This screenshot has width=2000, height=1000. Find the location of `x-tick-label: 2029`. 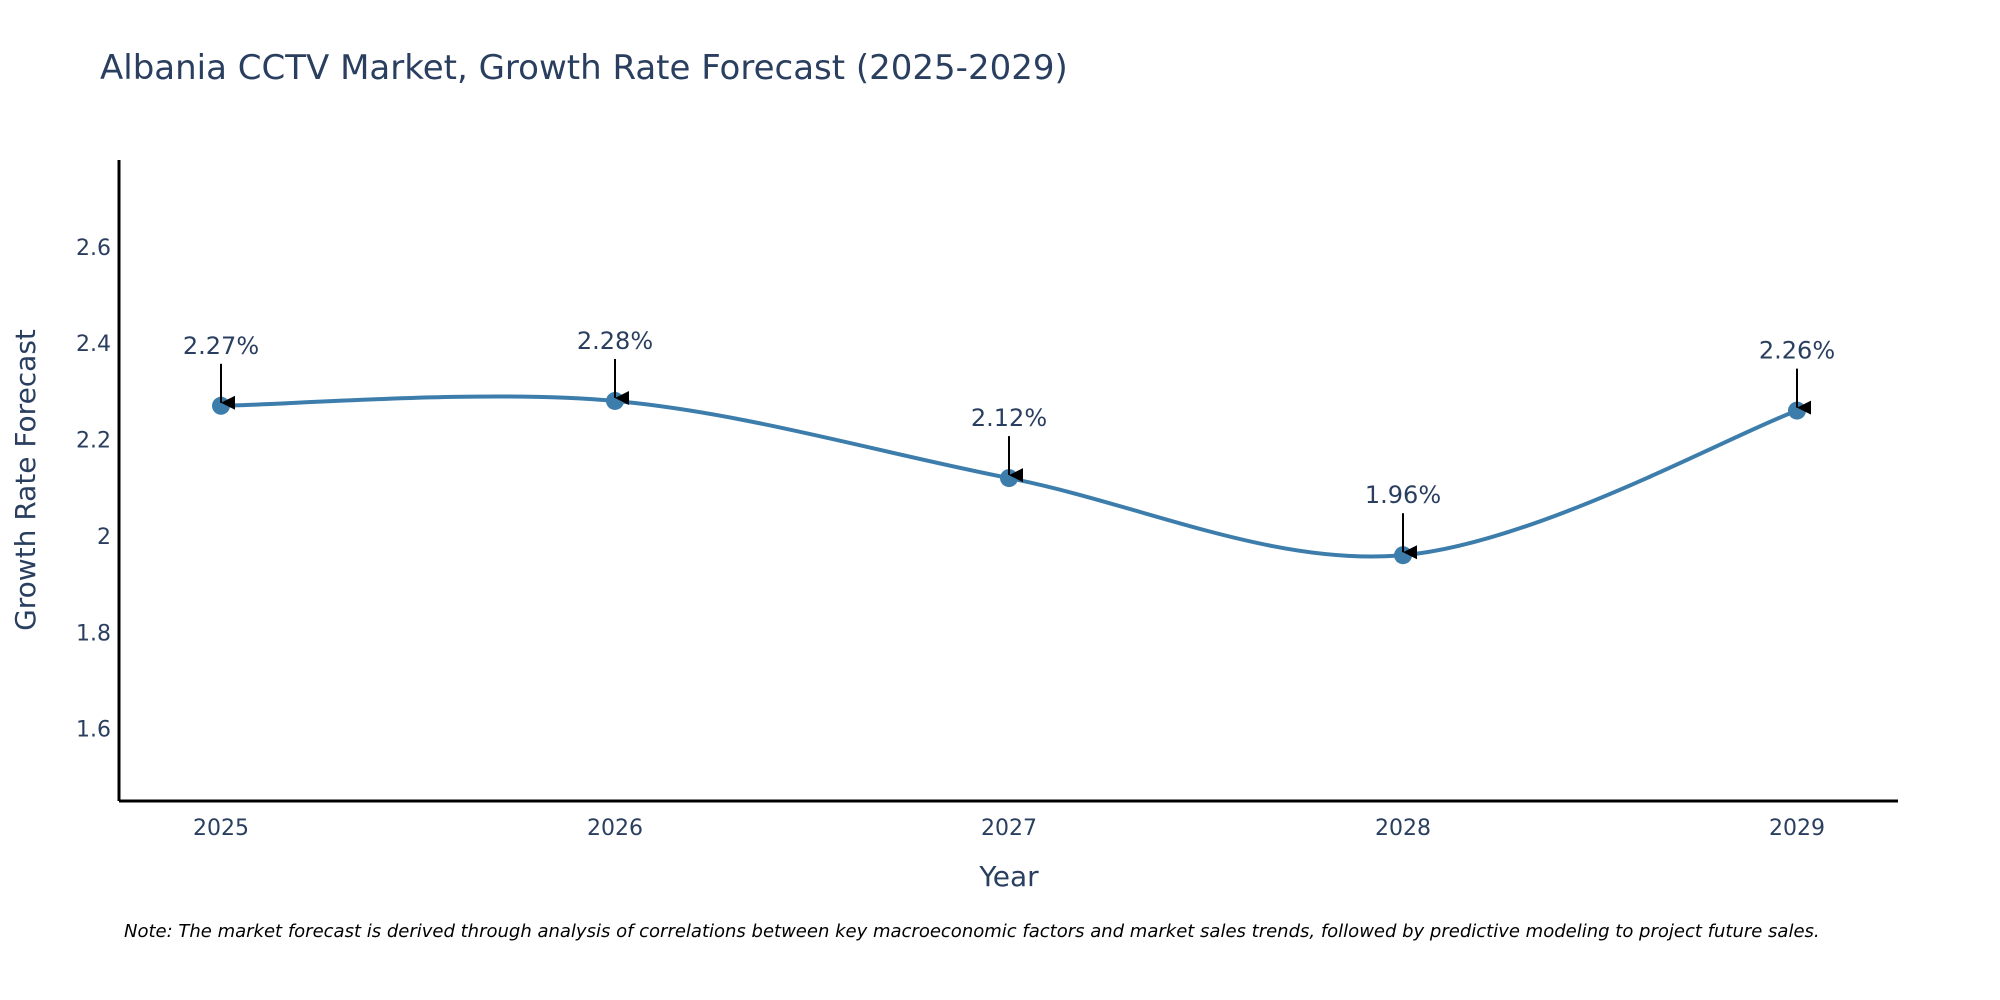

x-tick-label: 2029 is located at coordinates (1797, 828).